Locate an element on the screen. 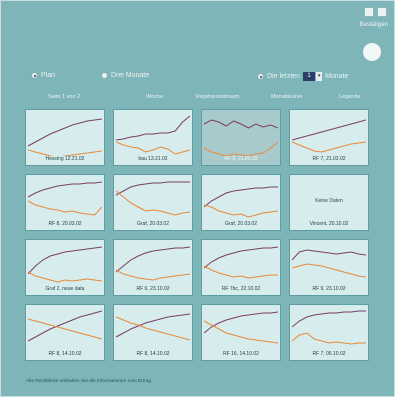 The image size is (395, 397). chart-thumbnail: Keine Daten Vincent, 20.10.02 is located at coordinates (329, 202).